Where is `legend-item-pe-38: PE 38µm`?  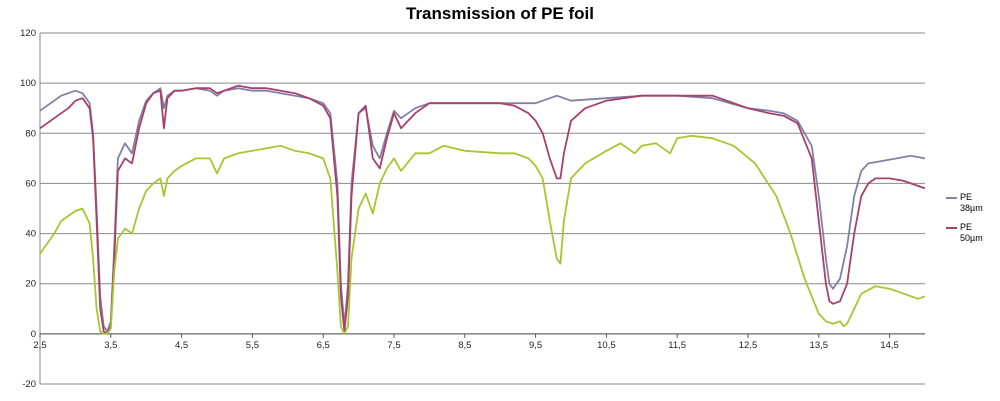
legend-item-pe-38: PE 38µm is located at coordinates (973, 203).